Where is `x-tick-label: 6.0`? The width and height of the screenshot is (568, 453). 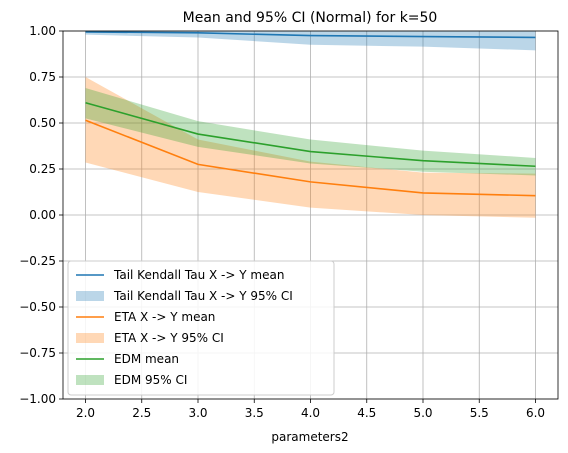 x-tick-label: 6.0 is located at coordinates (535, 413).